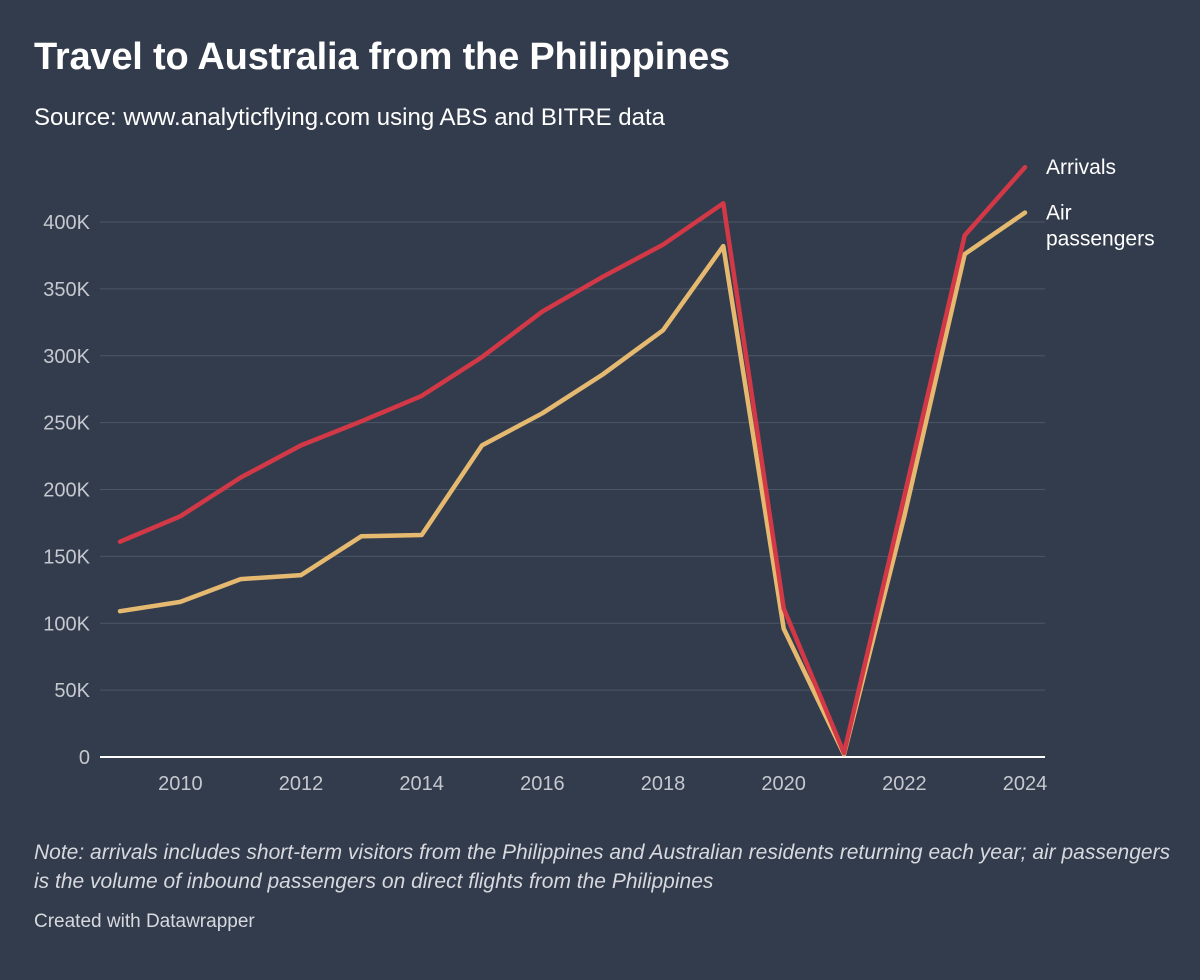 The image size is (1200, 980). Describe the element at coordinates (66, 290) in the screenshot. I see `y-tick-label: 350K` at that location.